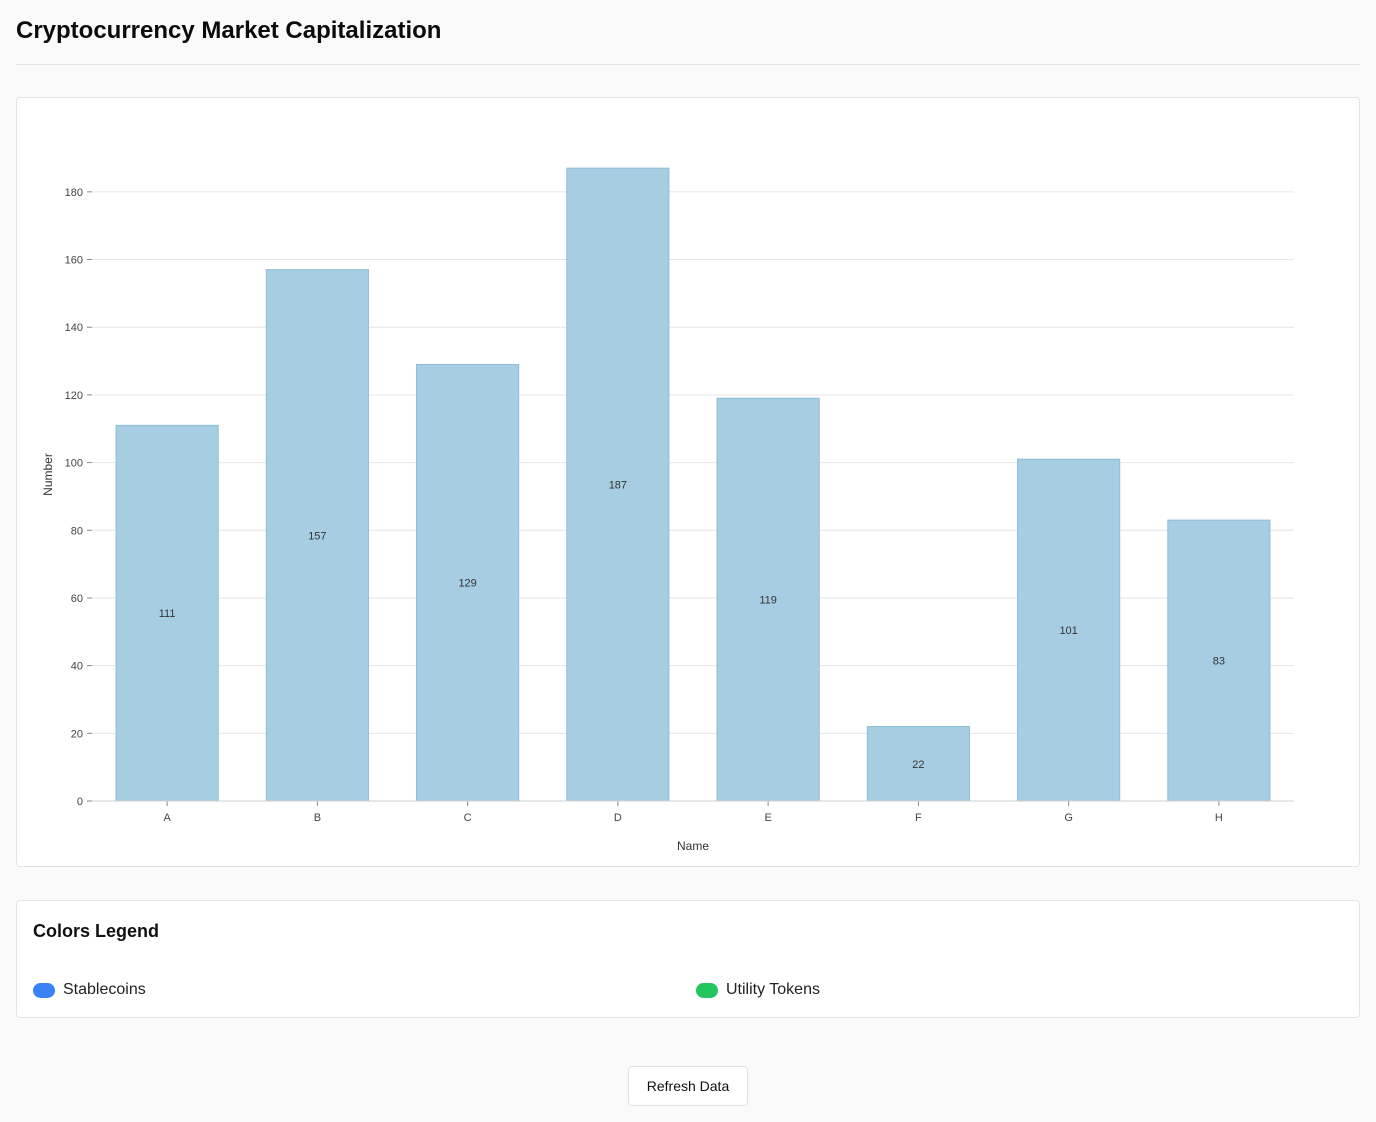 Image resolution: width=1376 pixels, height=1122 pixels. I want to click on bar-D, so click(618, 484).